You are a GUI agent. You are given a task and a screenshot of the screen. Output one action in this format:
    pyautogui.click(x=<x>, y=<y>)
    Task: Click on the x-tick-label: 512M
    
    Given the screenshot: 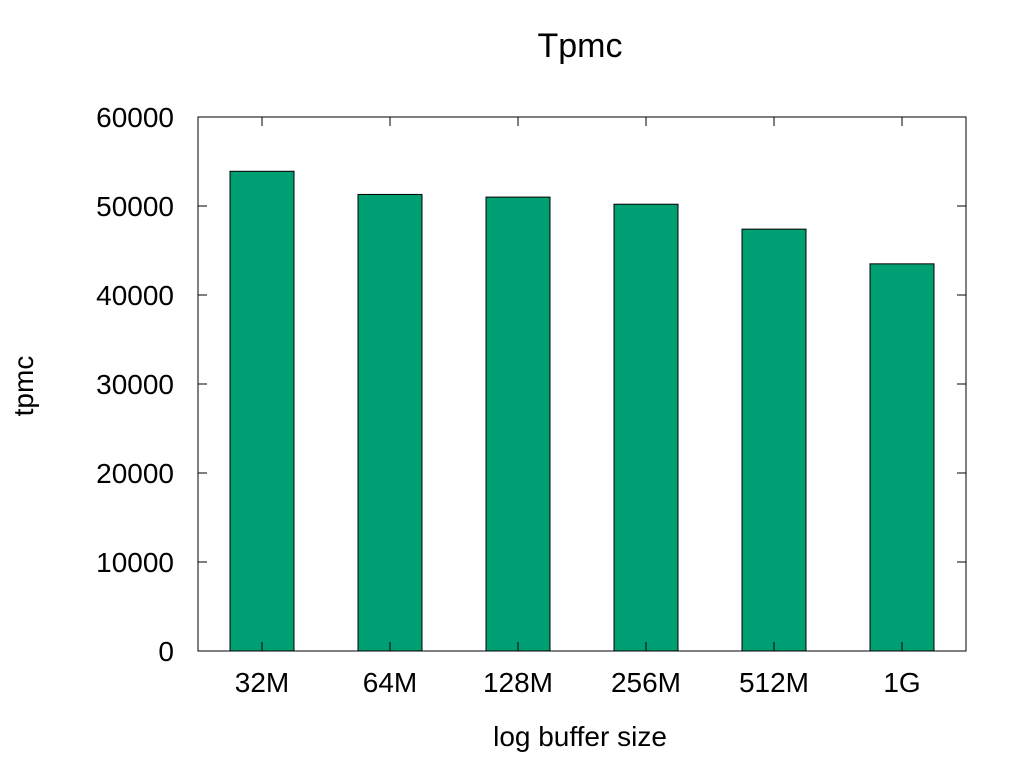 What is the action you would take?
    pyautogui.click(x=774, y=682)
    